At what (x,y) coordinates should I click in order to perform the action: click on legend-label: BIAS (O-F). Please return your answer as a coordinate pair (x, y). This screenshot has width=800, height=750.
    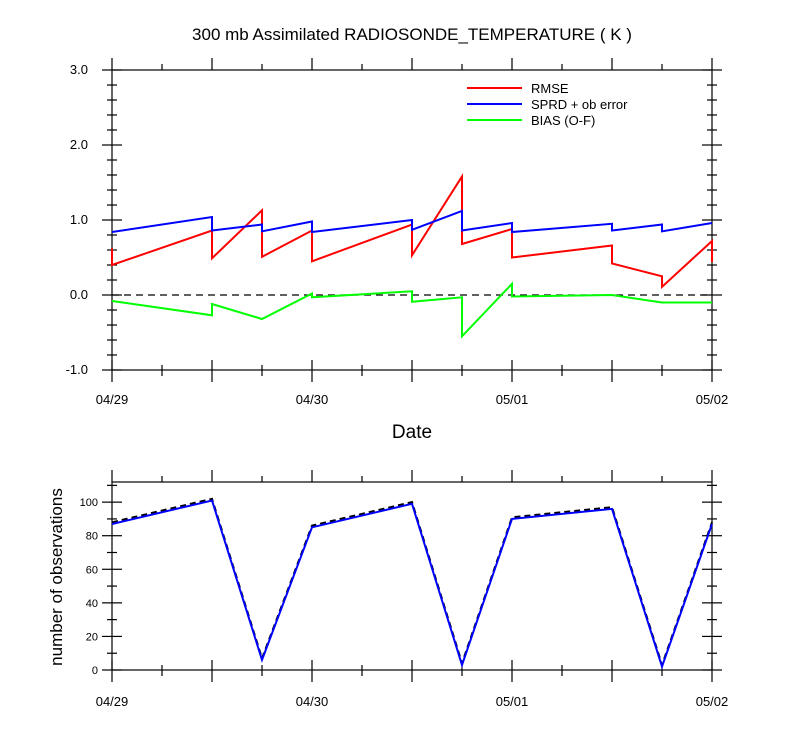
    Looking at the image, I should click on (563, 120).